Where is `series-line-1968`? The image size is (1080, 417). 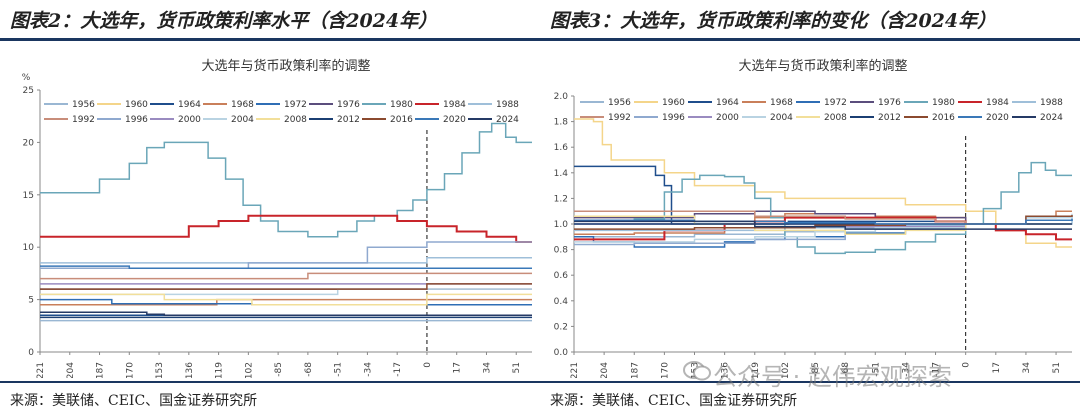
series-line-1968 is located at coordinates (286, 302).